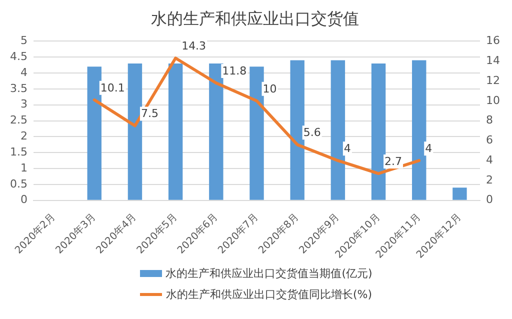  What do you see at coordinates (19, 120) in the screenshot?
I see `y-tick-label: 2.5` at bounding box center [19, 120].